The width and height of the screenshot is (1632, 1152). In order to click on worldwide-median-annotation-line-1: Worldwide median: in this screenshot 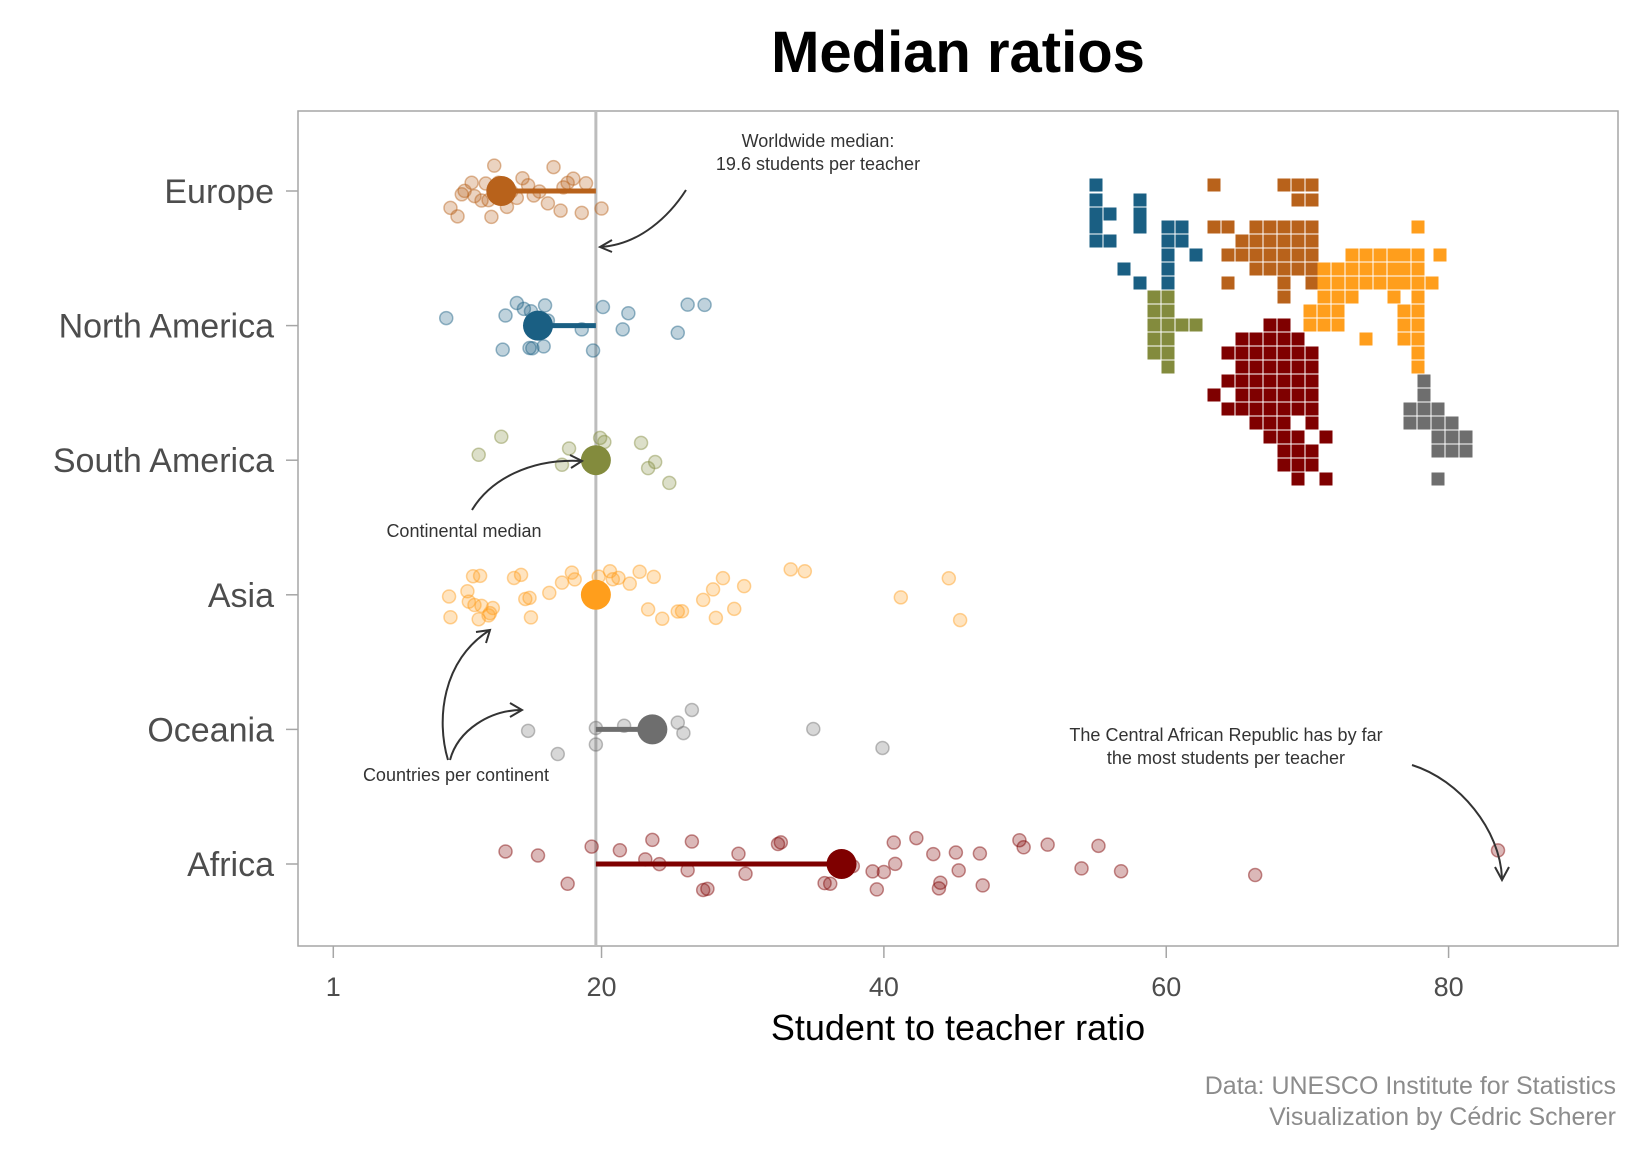, I will do `click(818, 141)`.